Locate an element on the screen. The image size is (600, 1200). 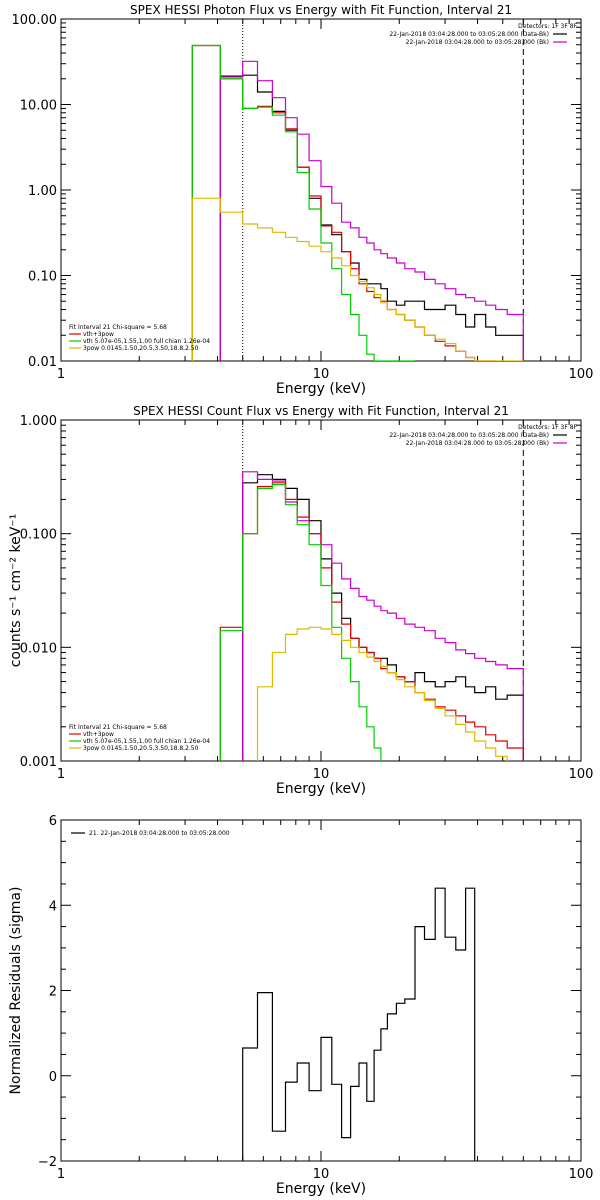
y-tick-label: 1.00 is located at coordinates (42, 191).